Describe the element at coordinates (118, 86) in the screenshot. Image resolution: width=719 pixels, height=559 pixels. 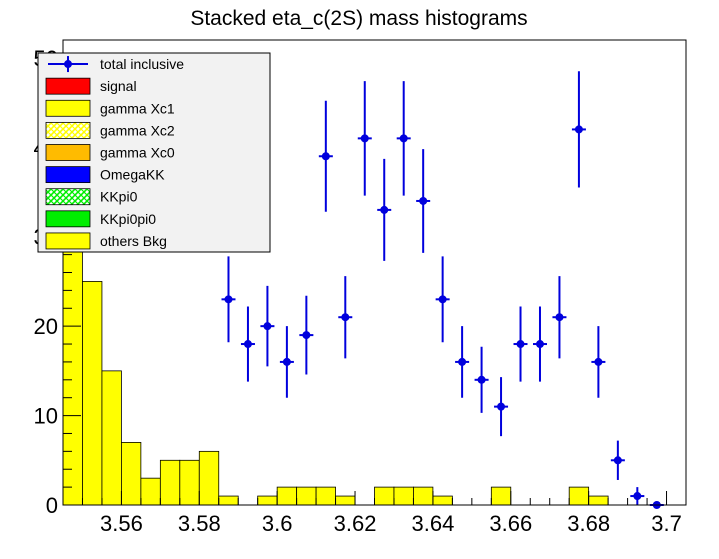
I see `legend-label: signal` at that location.